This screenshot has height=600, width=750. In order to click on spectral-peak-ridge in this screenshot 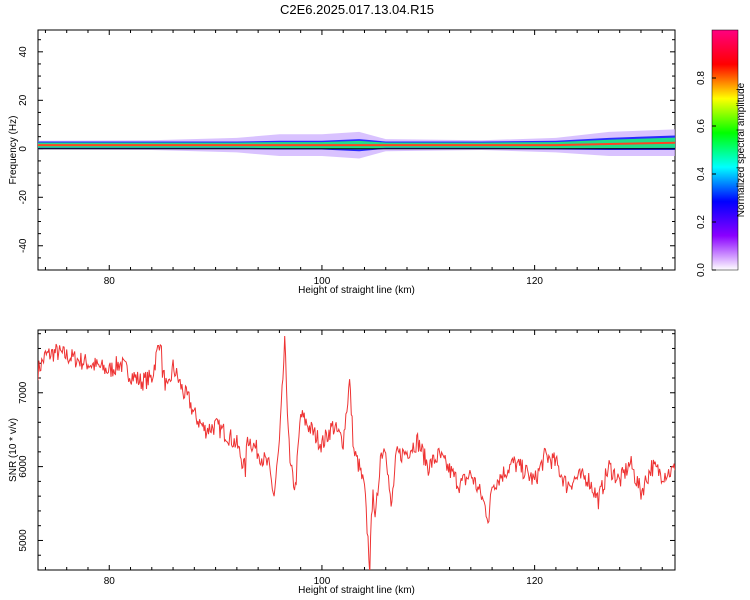, I will do `click(356, 144)`.